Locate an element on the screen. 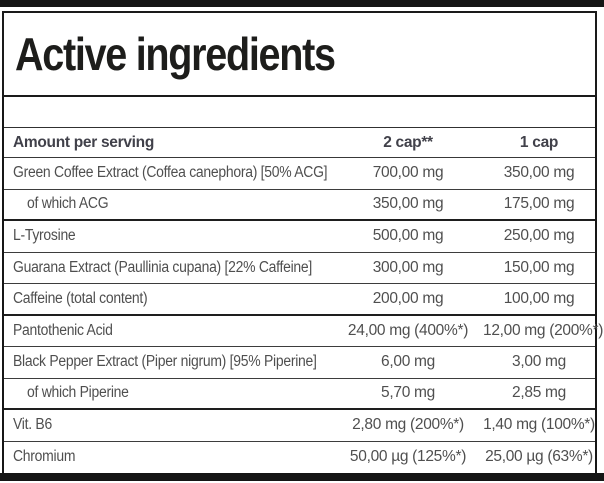 This screenshot has width=604, height=483. spacer-row is located at coordinates (299, 112).